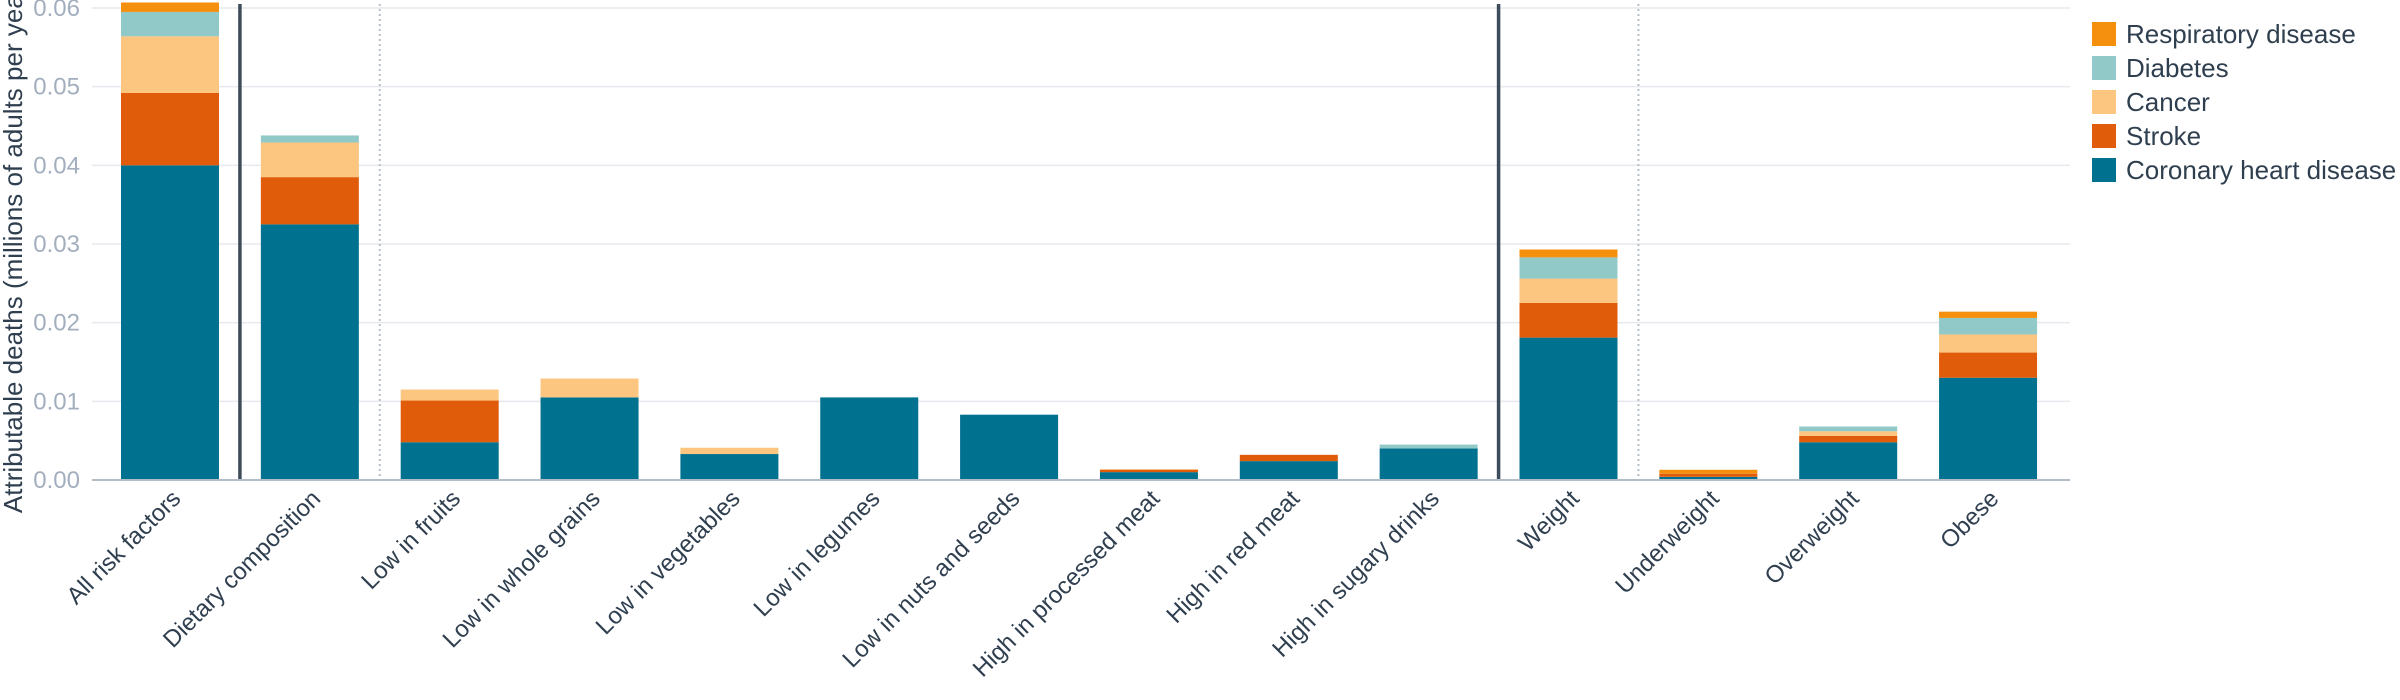 The image size is (2400, 700). I want to click on legend-label: Respiratory disease, so click(2241, 34).